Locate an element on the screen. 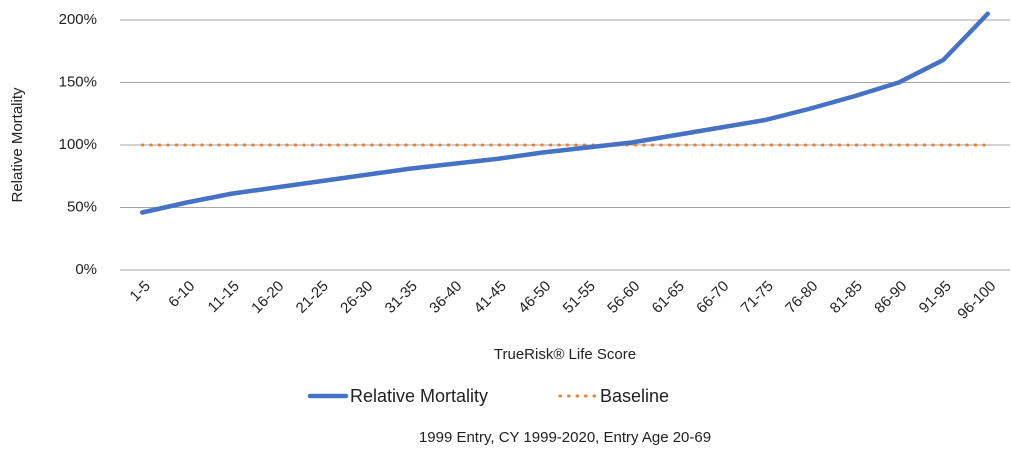  y-tick-label: 0% is located at coordinates (86, 269).